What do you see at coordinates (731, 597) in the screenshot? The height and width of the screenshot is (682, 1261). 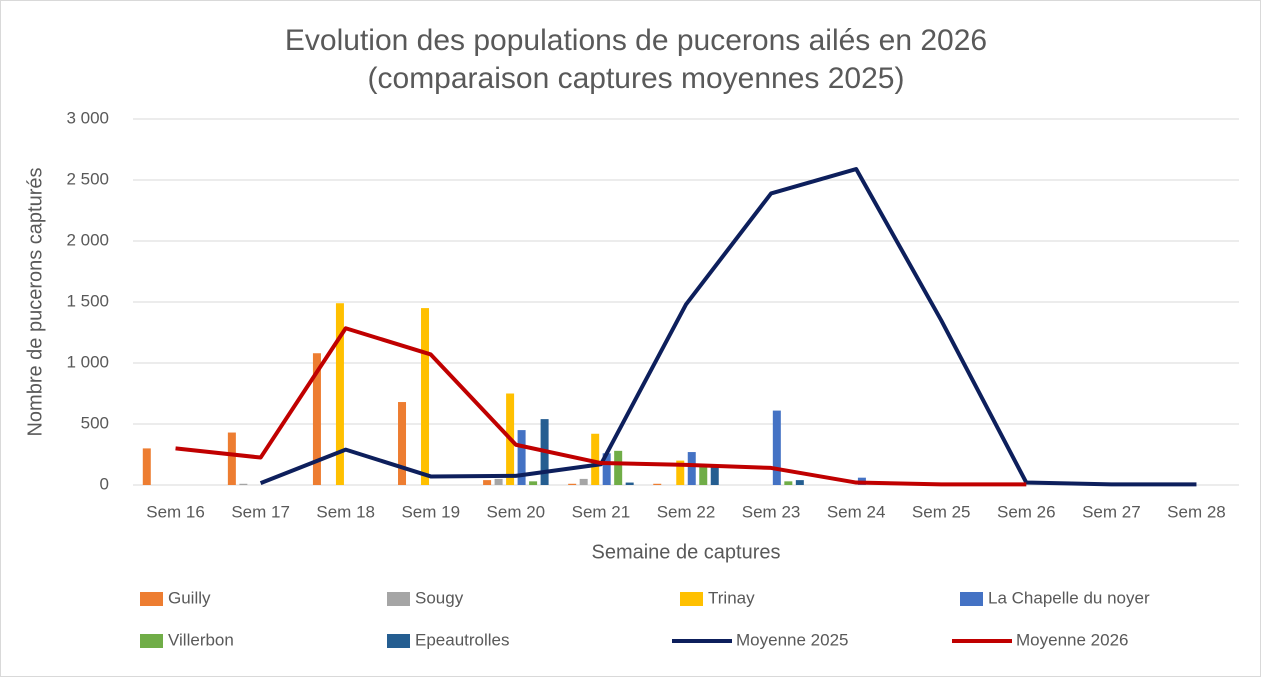 I see `legend-label: Trinay` at bounding box center [731, 597].